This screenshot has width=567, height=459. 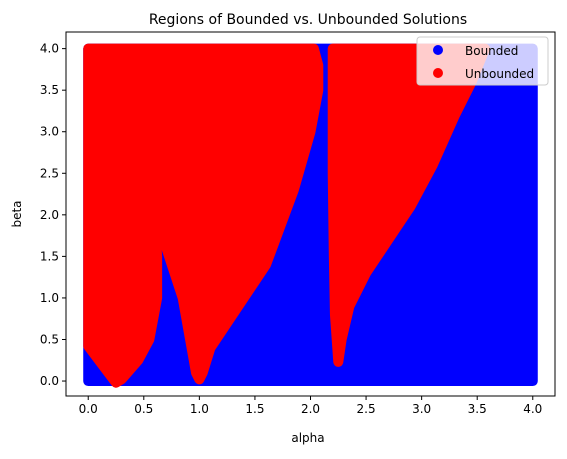 I want to click on x-axis: 0.0 0.5 1.0 1.5 2.0 2.5 3.0 3.5 4.0, so click(x=310, y=406).